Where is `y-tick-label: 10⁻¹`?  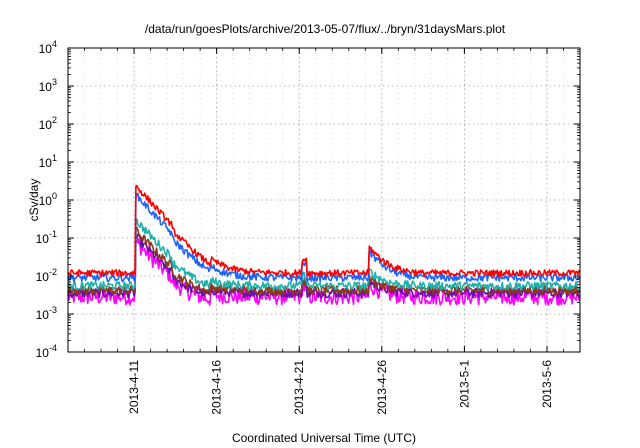
y-tick-label: 10⁻¹ is located at coordinates (46, 237).